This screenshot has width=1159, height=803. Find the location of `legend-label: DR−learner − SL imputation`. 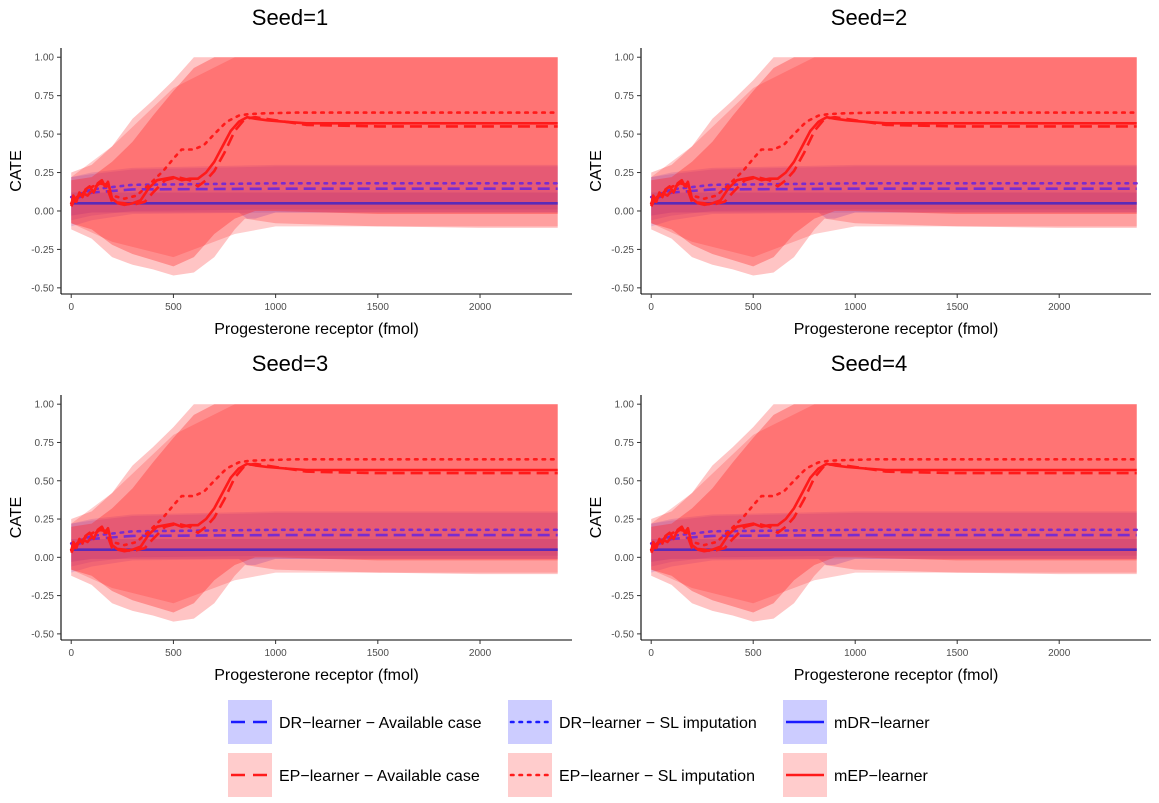

legend-label: DR−learner − SL imputation is located at coordinates (658, 723).